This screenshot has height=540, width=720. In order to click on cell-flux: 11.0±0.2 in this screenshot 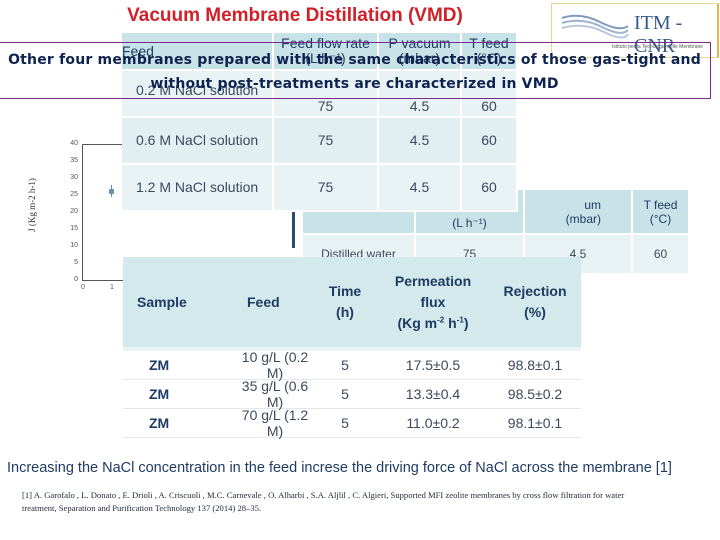, I will do `click(433, 423)`.